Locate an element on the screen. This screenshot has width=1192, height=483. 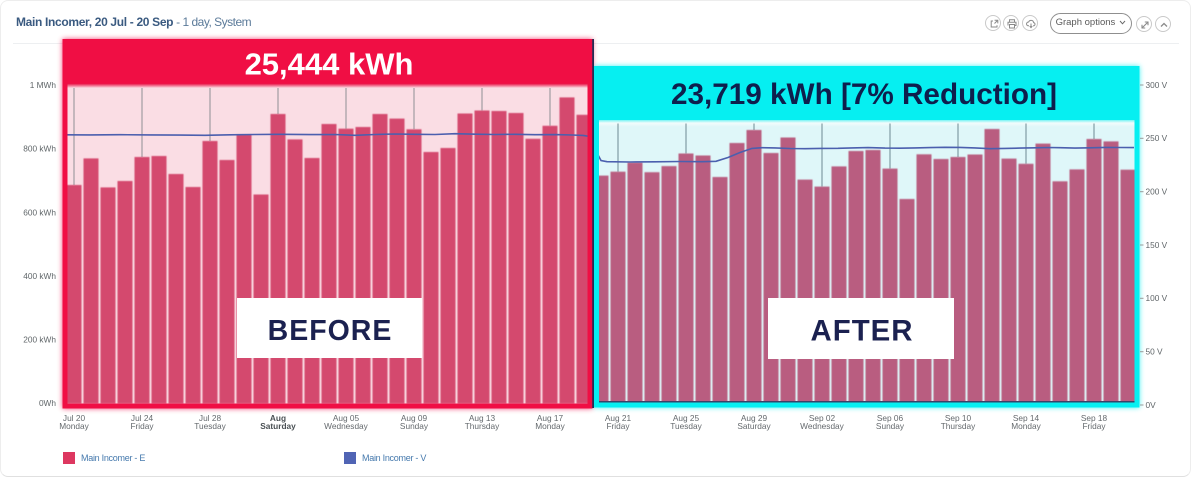
svg-text: 200 kWh is located at coordinates (39, 340).